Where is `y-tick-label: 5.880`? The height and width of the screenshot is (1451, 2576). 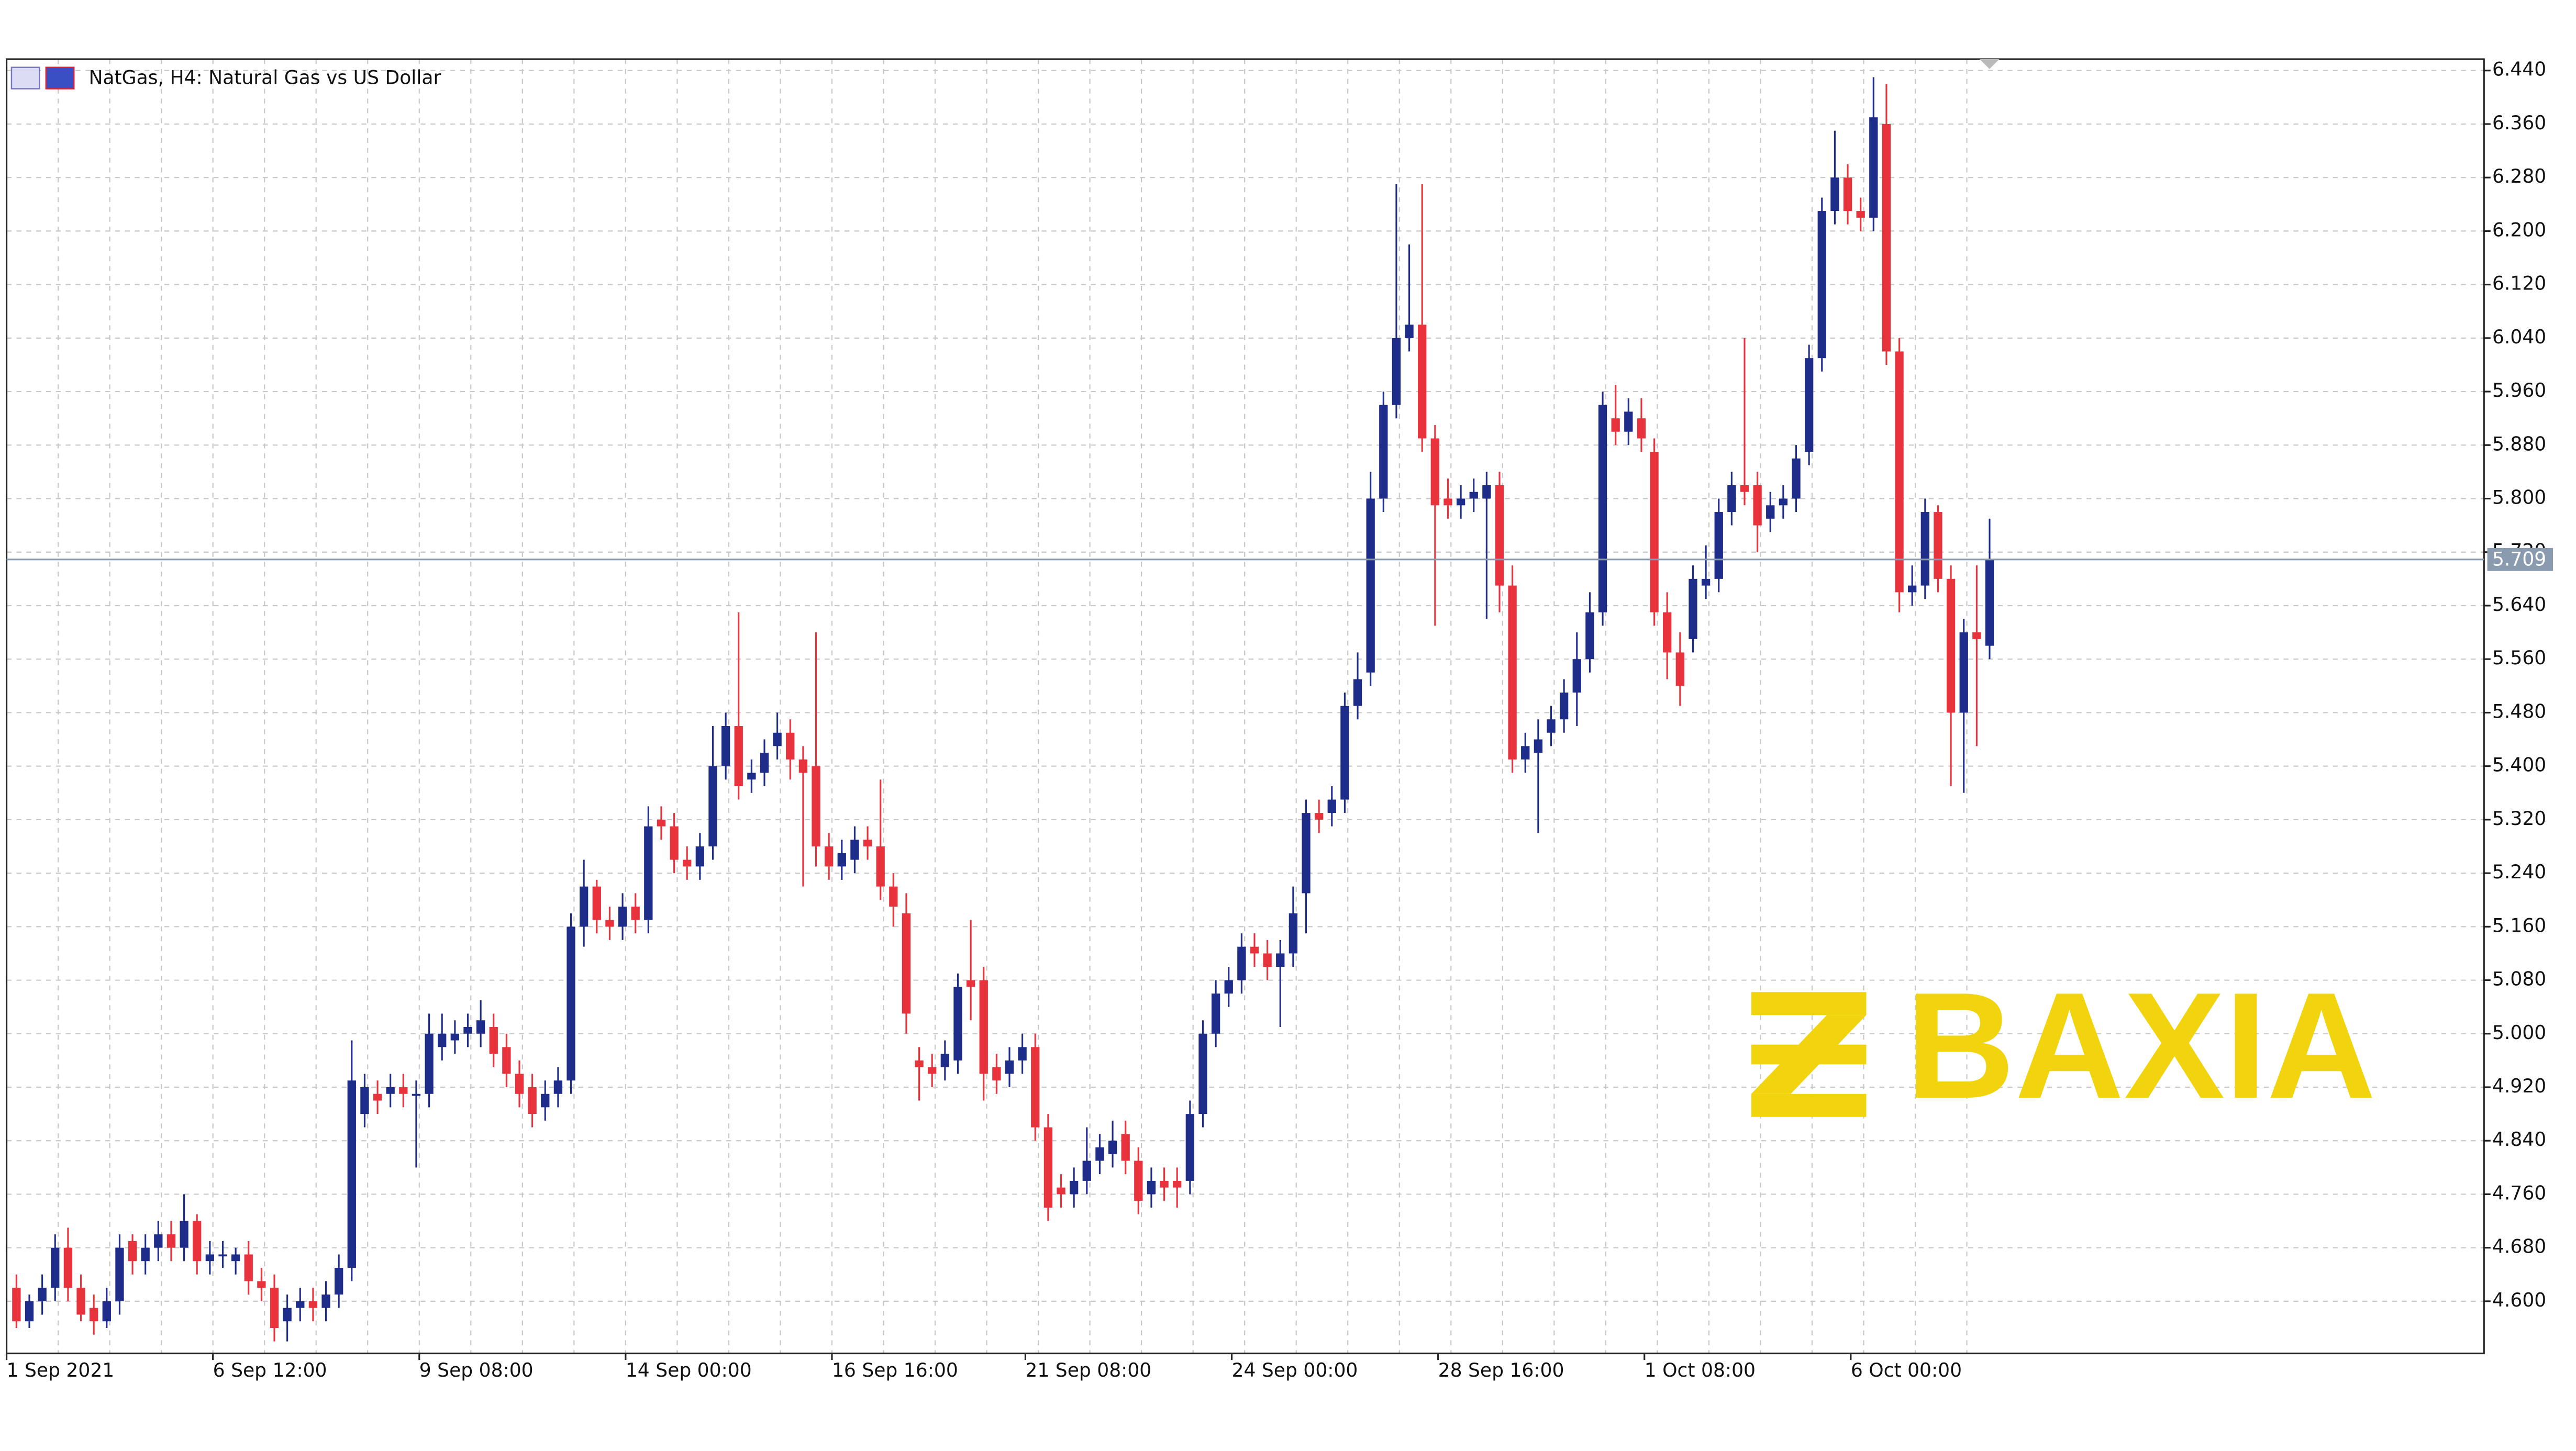
y-tick-label: 5.880 is located at coordinates (2519, 444).